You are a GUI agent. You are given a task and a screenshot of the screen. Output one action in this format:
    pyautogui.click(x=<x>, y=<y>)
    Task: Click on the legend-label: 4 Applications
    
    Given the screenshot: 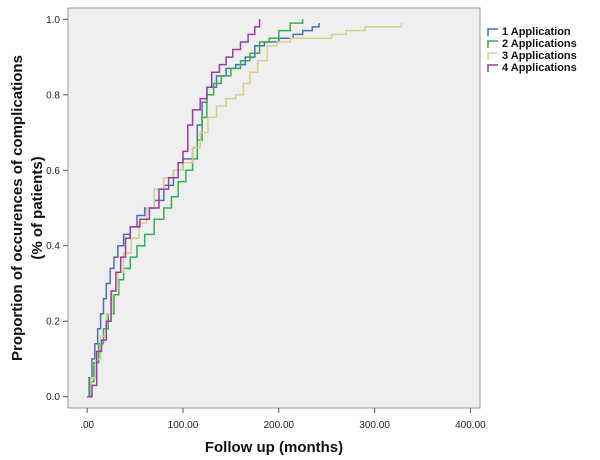 What is the action you would take?
    pyautogui.click(x=539, y=68)
    